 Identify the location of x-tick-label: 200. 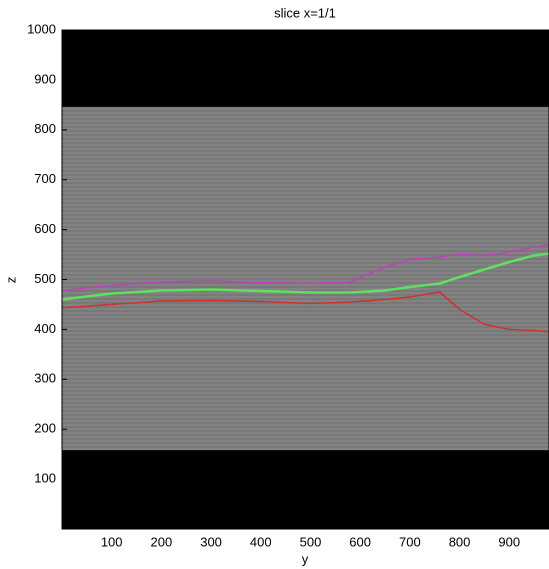
(162, 541).